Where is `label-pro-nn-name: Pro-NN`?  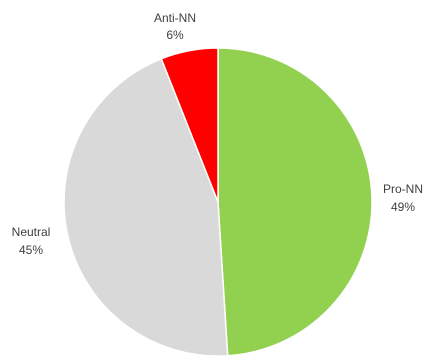 label-pro-nn-name: Pro-NN is located at coordinates (403, 189).